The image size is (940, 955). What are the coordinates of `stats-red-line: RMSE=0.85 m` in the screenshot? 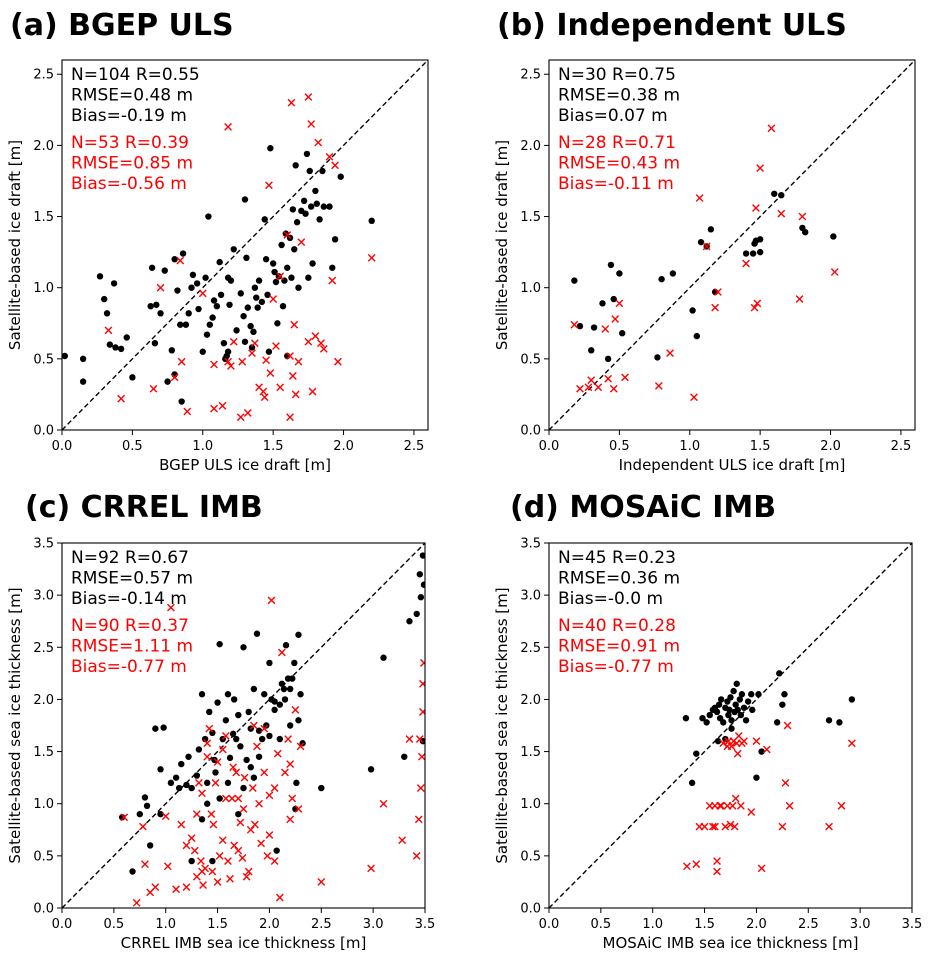 It's located at (132, 164).